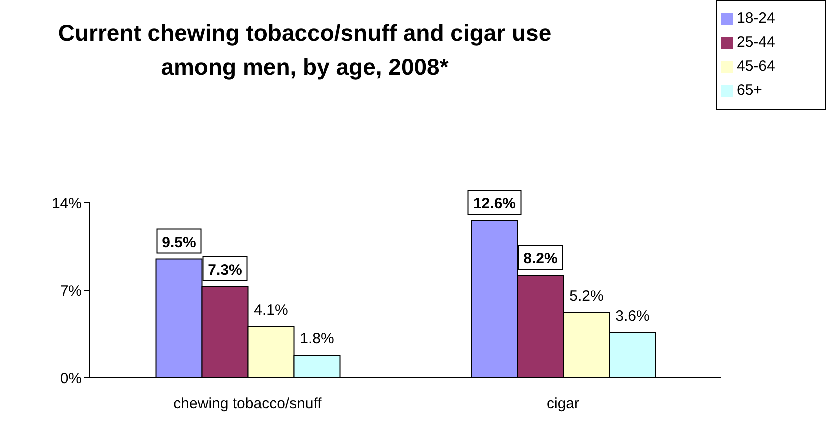  I want to click on x-tick-label: cigar, so click(563, 404).